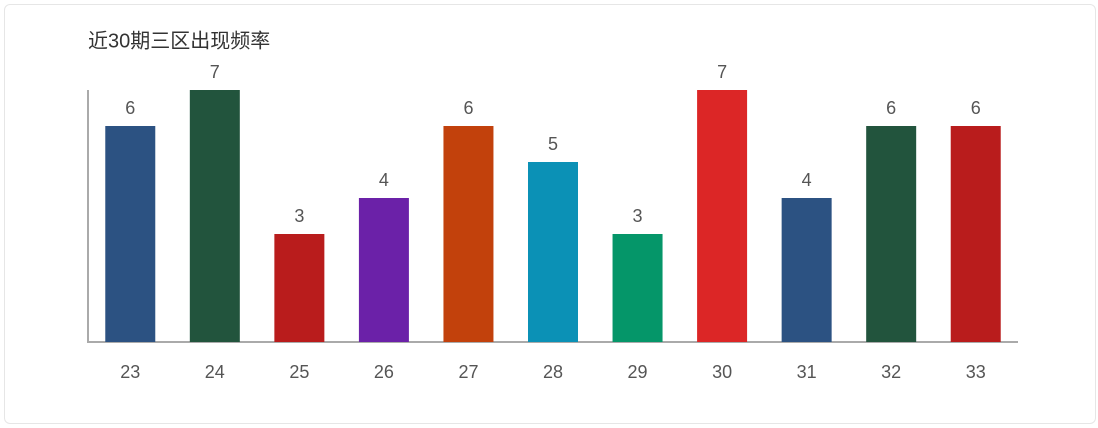 The height and width of the screenshot is (428, 1098). Describe the element at coordinates (553, 144) in the screenshot. I see `value-label: 5` at that location.